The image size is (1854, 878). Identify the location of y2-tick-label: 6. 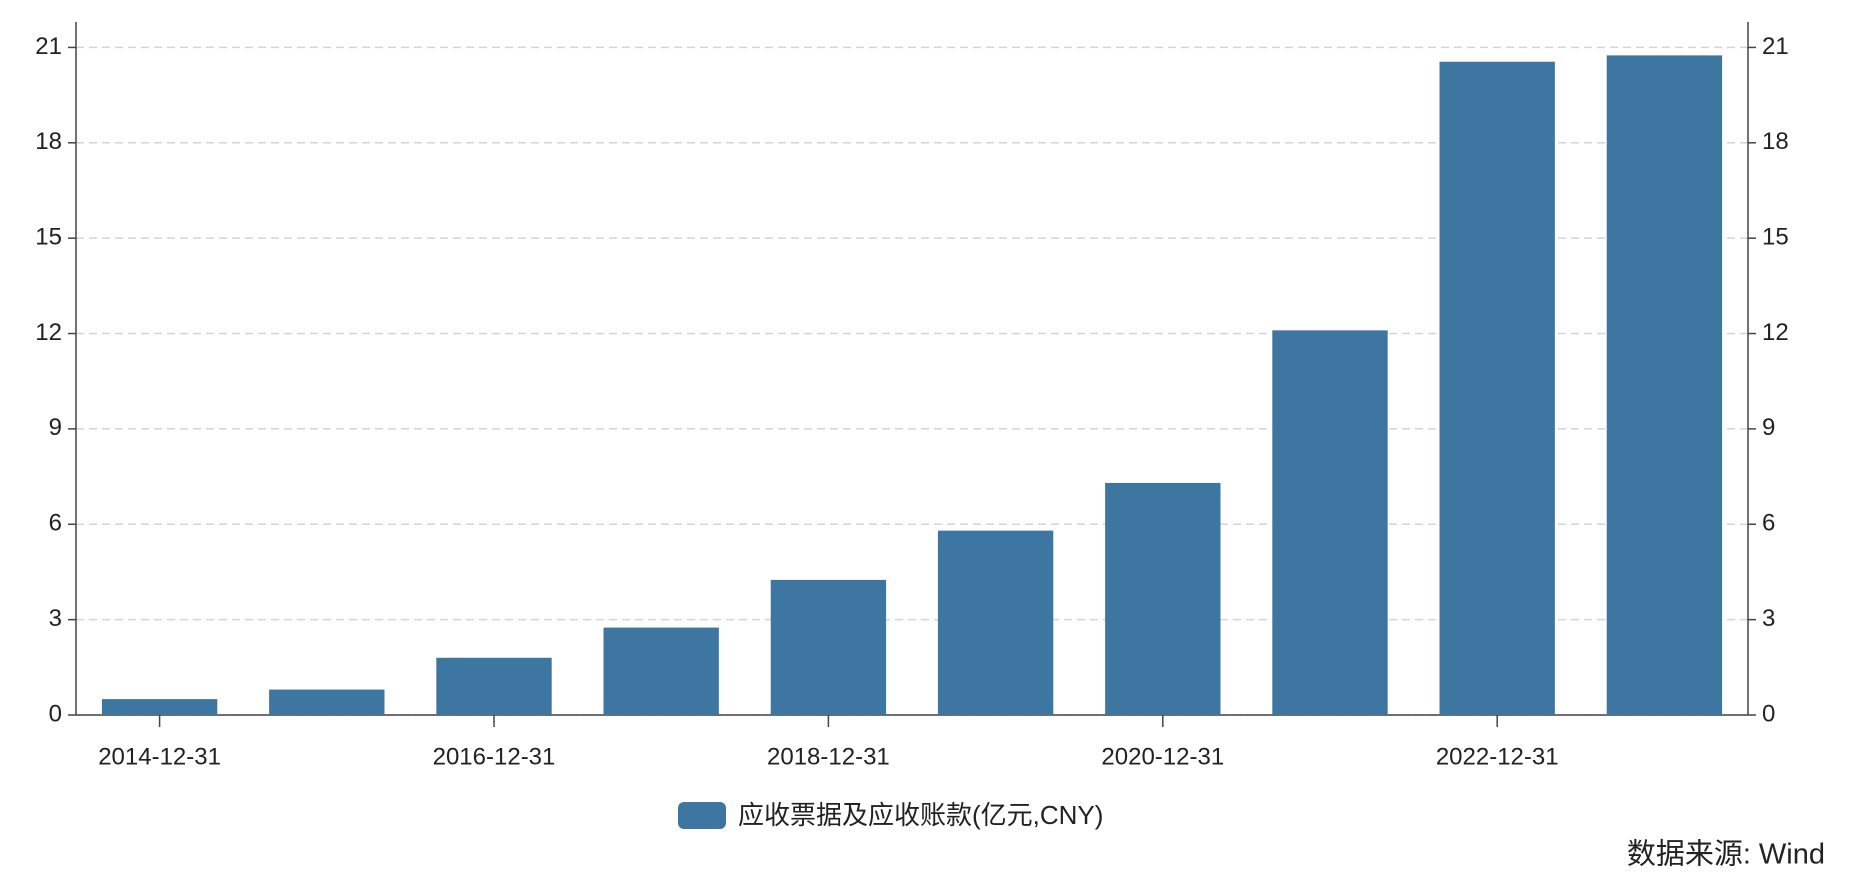
(1768, 523).